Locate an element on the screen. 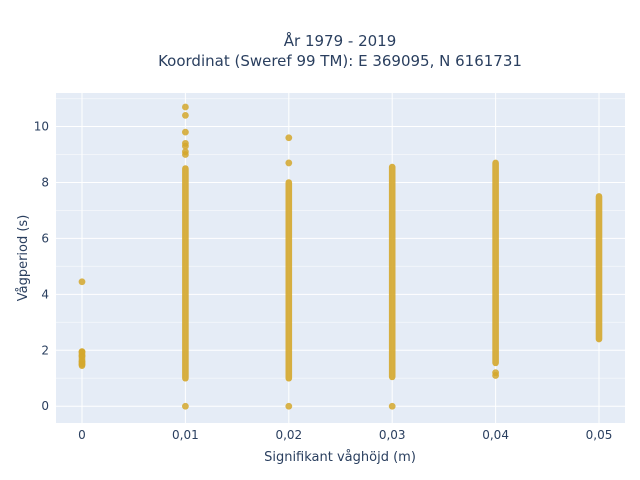 The image size is (640, 480). x-tick-label: 0,01 is located at coordinates (185, 435).